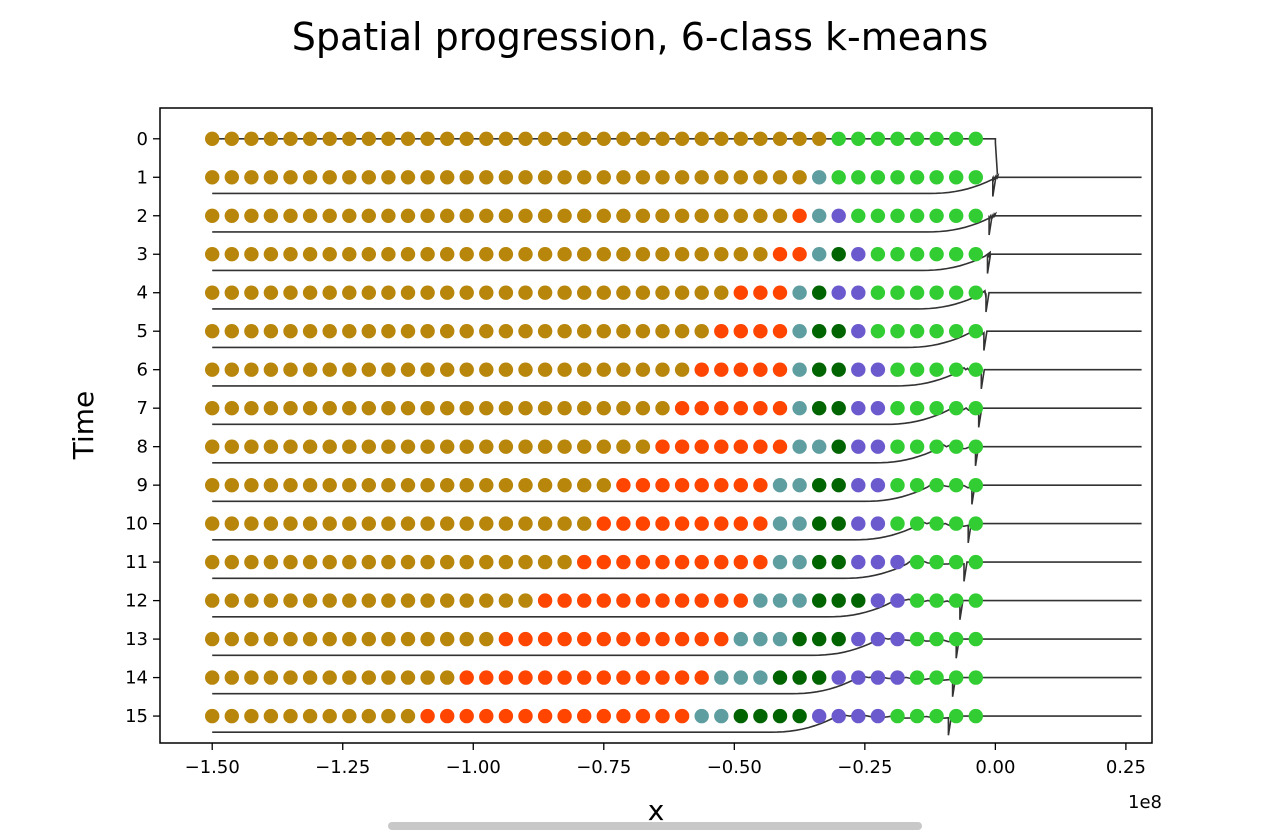  What do you see at coordinates (734, 767) in the screenshot?
I see `x-tick-label: −0.50` at bounding box center [734, 767].